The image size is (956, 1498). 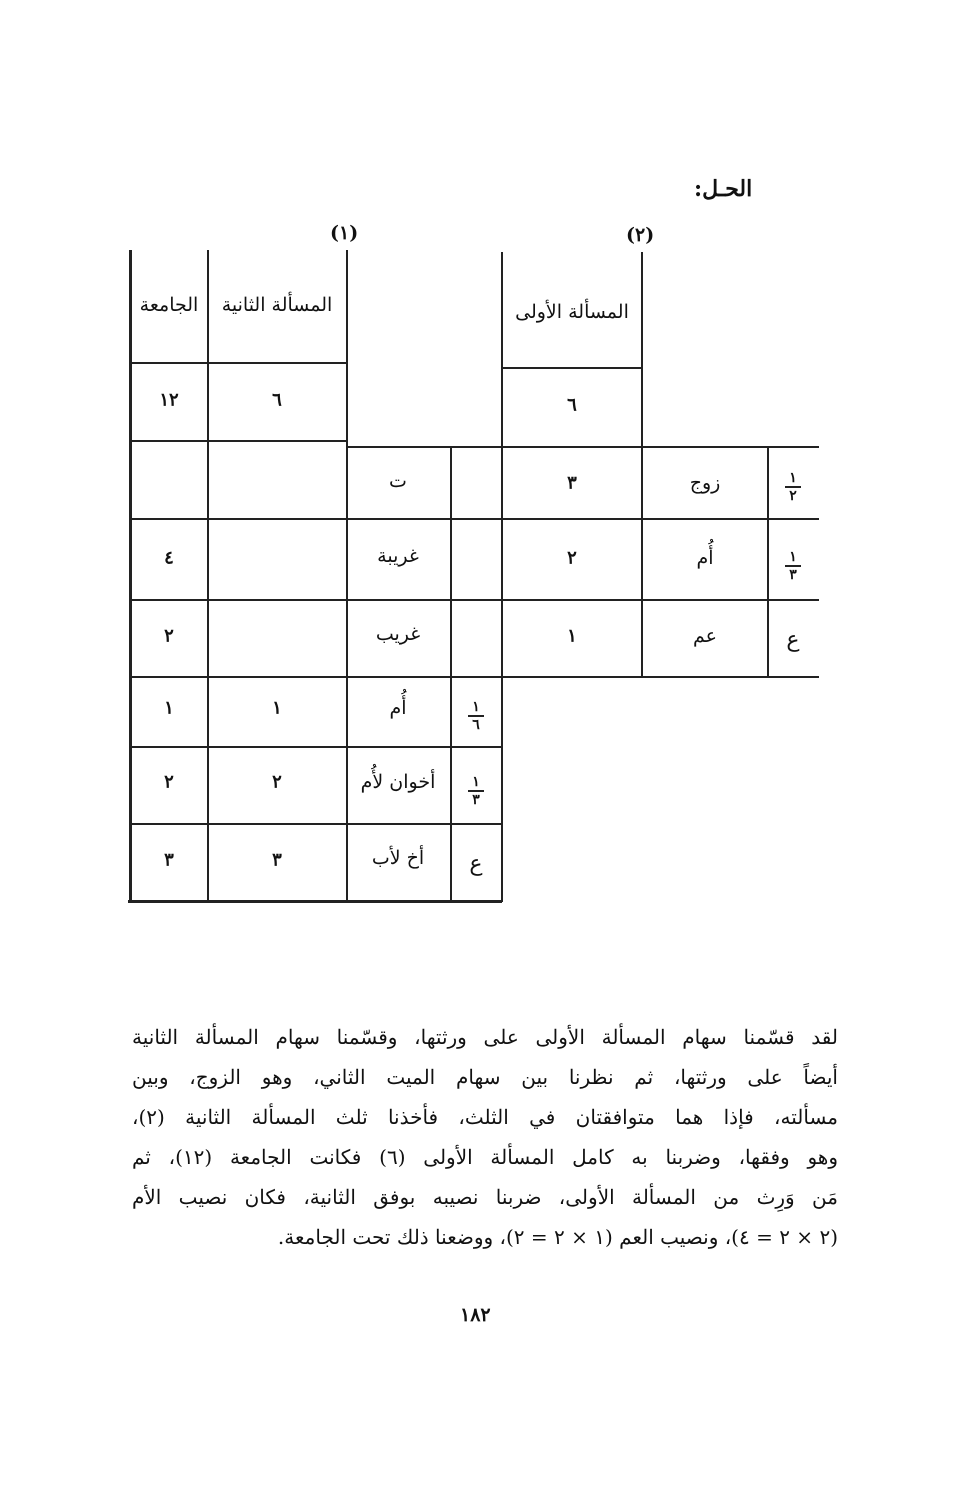 What do you see at coordinates (640, 235) in the screenshot?
I see `label-two: (٢)` at bounding box center [640, 235].